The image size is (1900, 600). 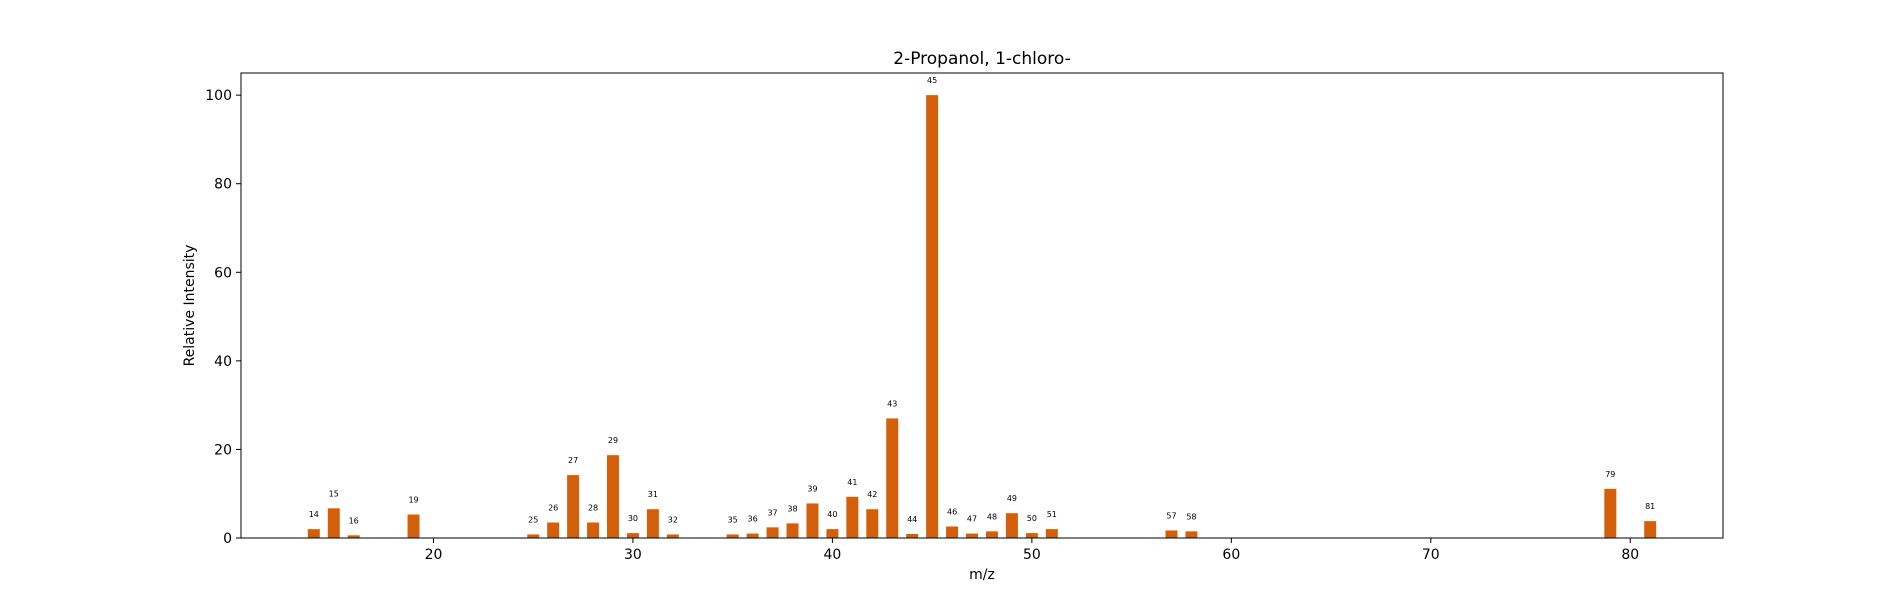 What do you see at coordinates (892, 403) in the screenshot?
I see `bar-label-mz-43: 43` at bounding box center [892, 403].